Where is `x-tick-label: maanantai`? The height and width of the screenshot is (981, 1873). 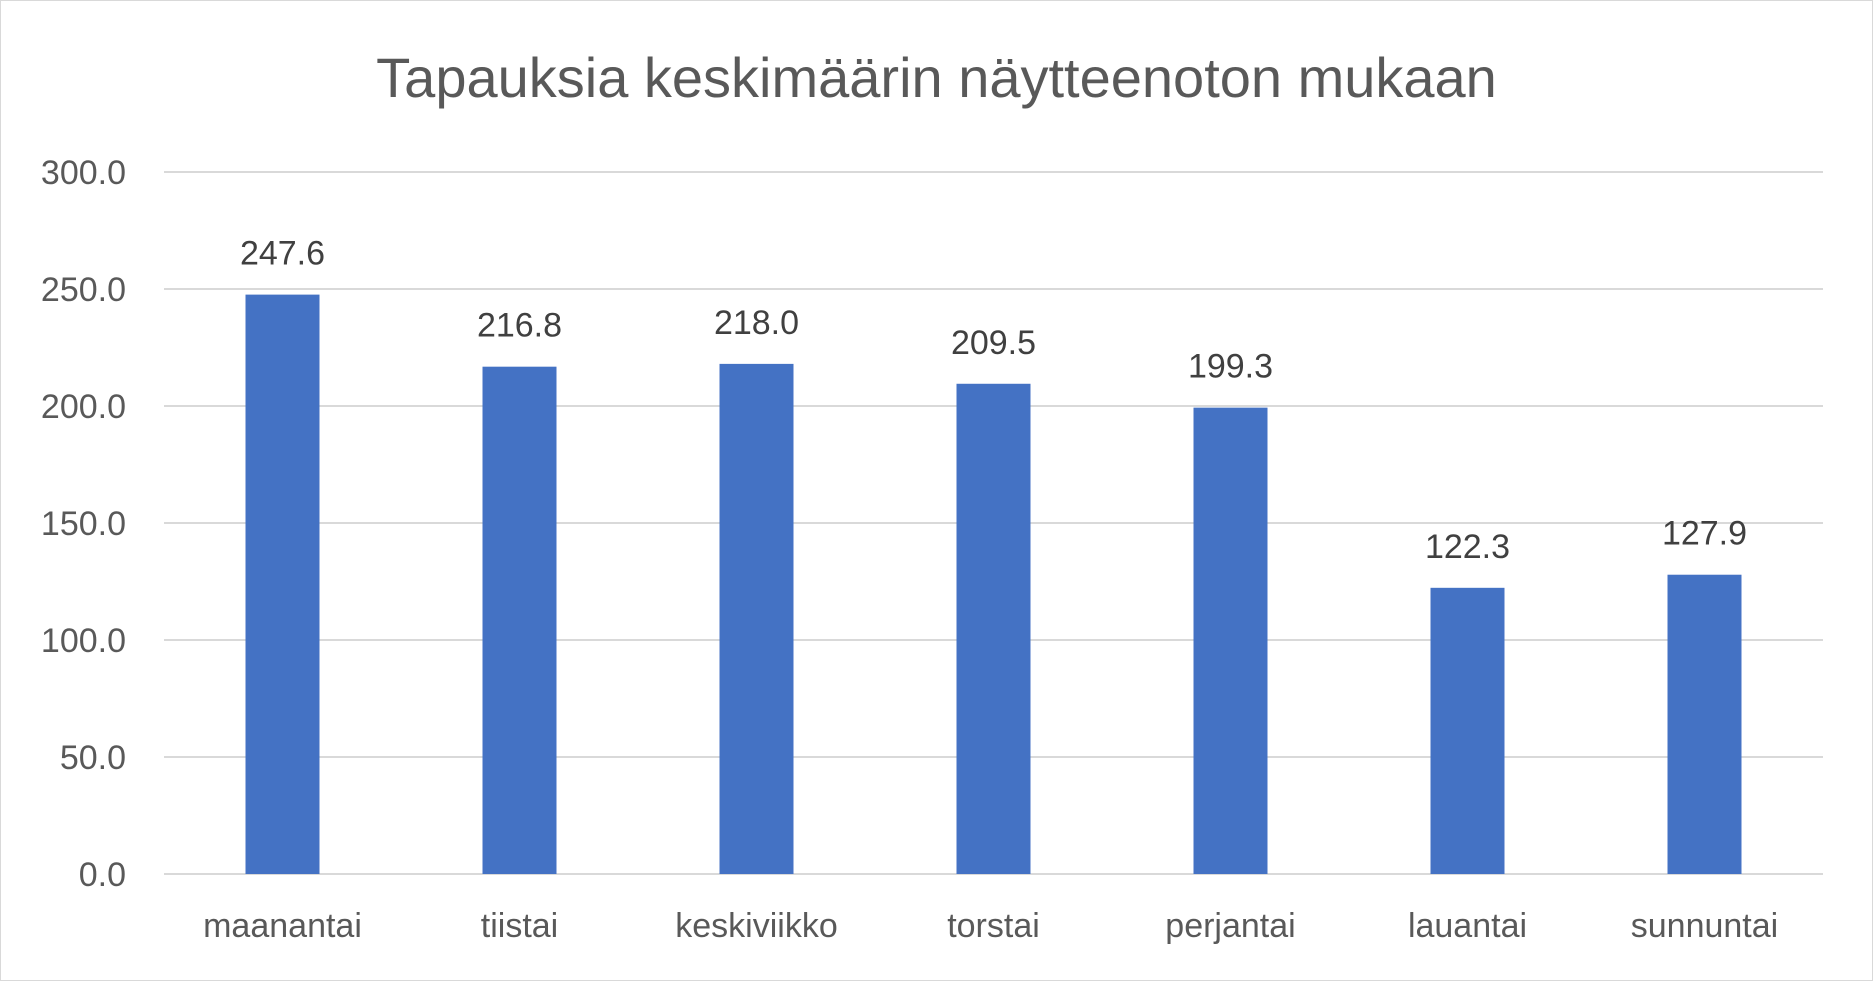 x-tick-label: maanantai is located at coordinates (282, 926).